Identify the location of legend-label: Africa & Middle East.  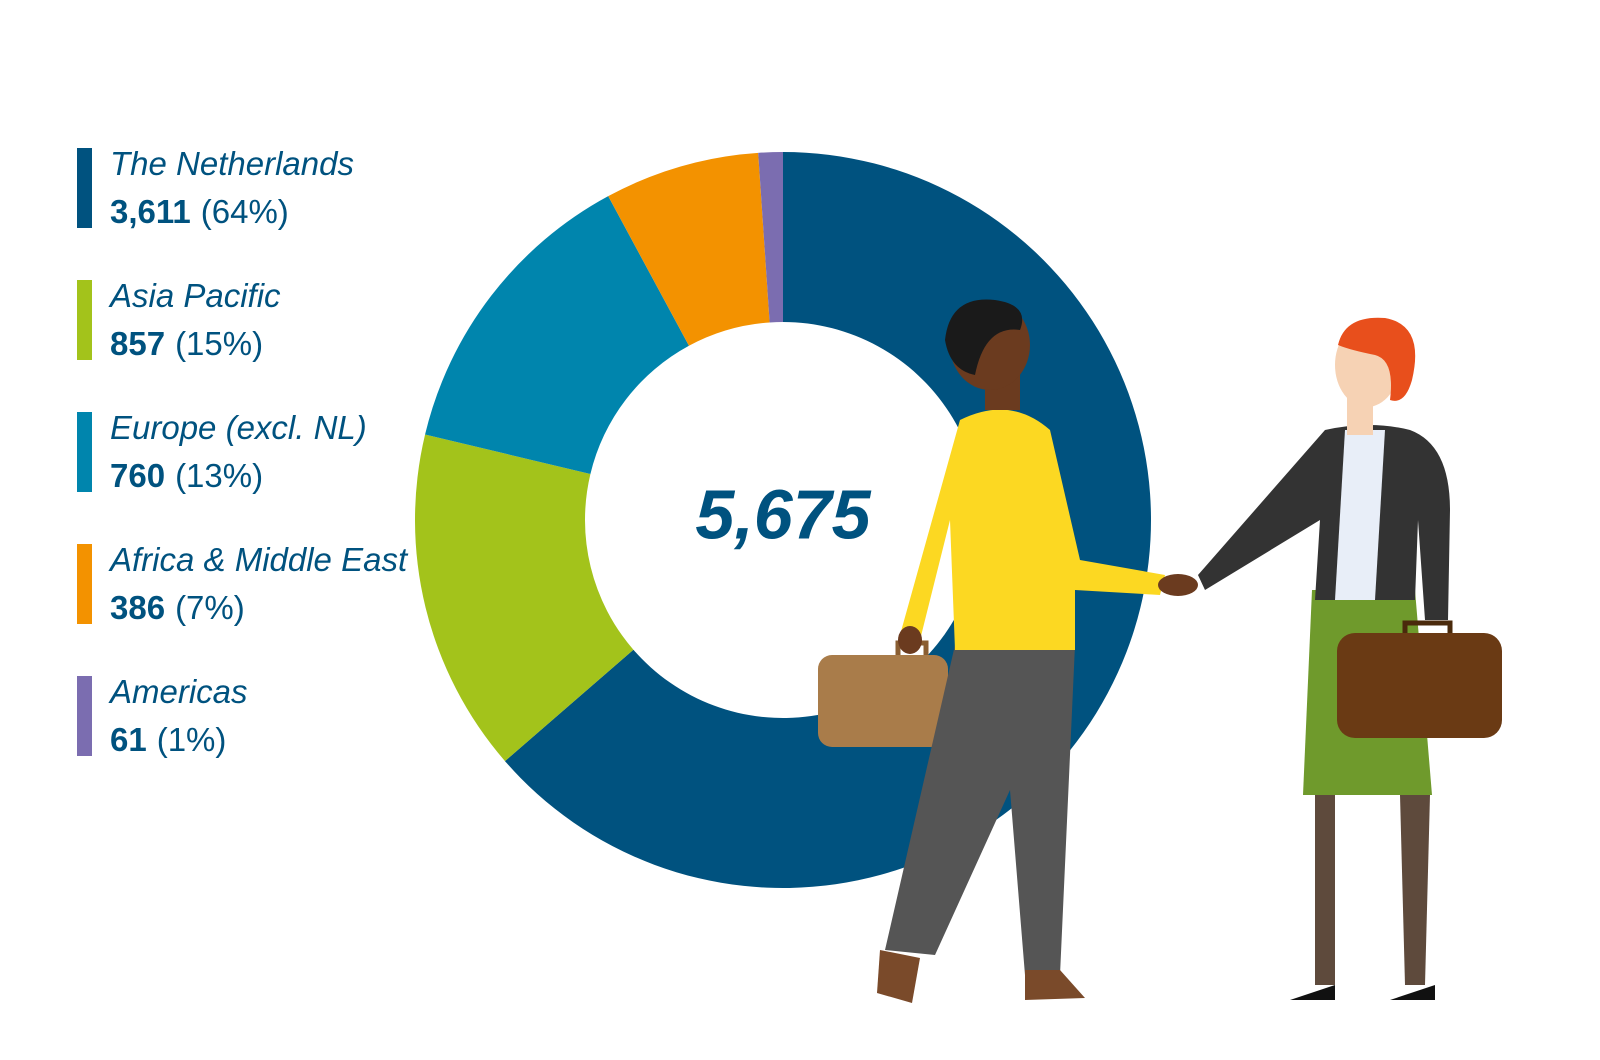
(259, 559).